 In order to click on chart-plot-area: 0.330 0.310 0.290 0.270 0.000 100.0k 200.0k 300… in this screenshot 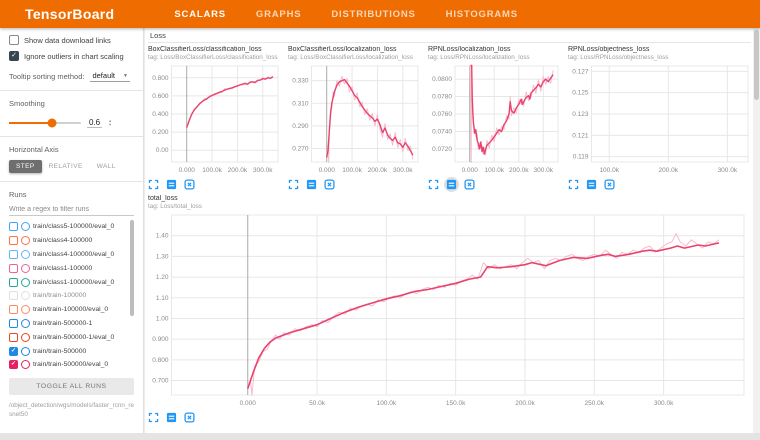, I will do `click(355, 119)`.